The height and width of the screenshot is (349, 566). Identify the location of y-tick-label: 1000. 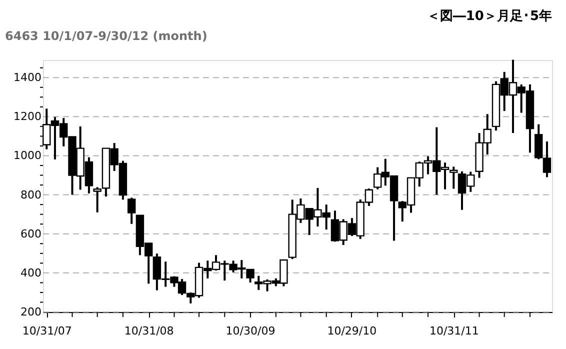
(28, 155).